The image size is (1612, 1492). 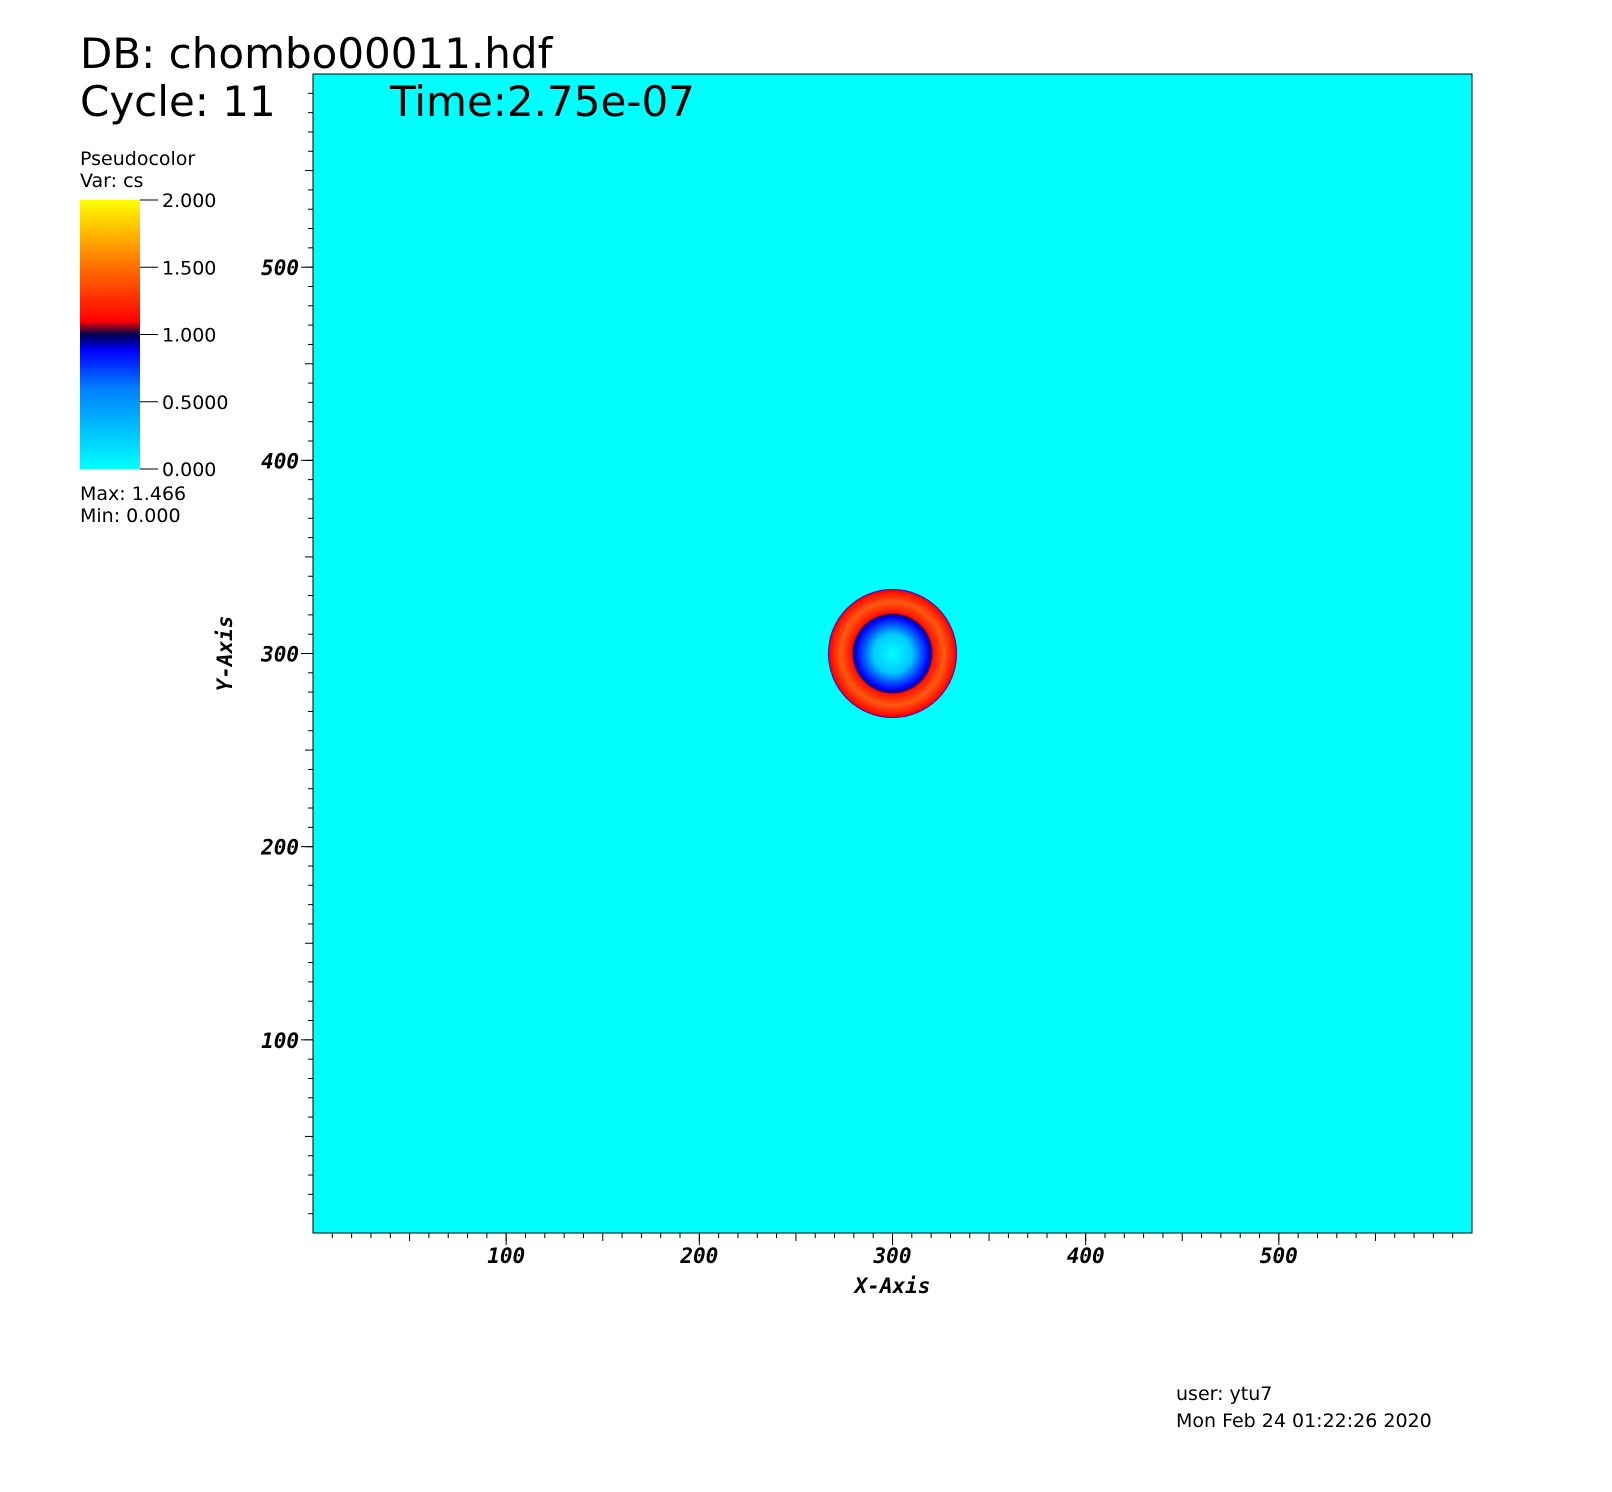 What do you see at coordinates (1224, 1394) in the screenshot?
I see `user-label: user: ytu7` at bounding box center [1224, 1394].